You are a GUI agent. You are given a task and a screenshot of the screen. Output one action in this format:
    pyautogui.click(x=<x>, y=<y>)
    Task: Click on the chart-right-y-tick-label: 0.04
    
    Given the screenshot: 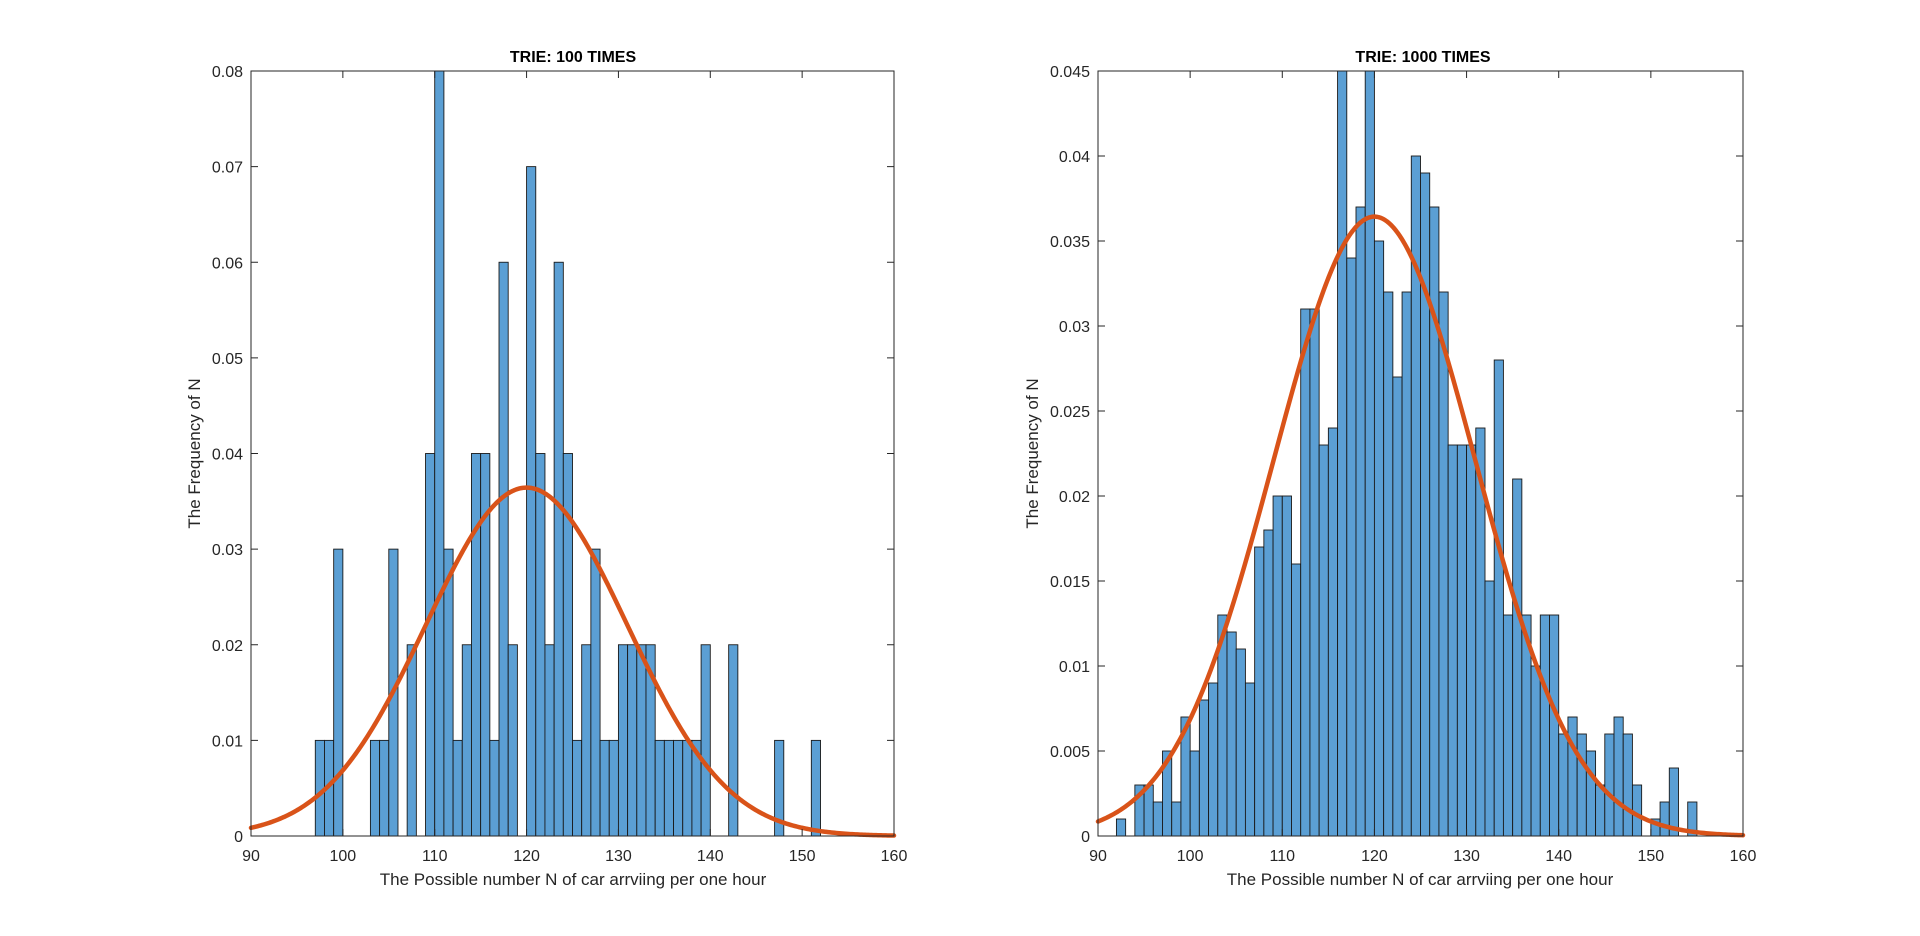 What is the action you would take?
    pyautogui.click(x=1074, y=157)
    